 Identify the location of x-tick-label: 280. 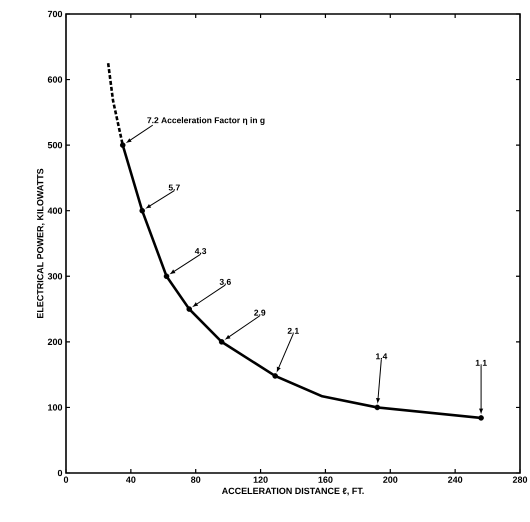
(520, 479).